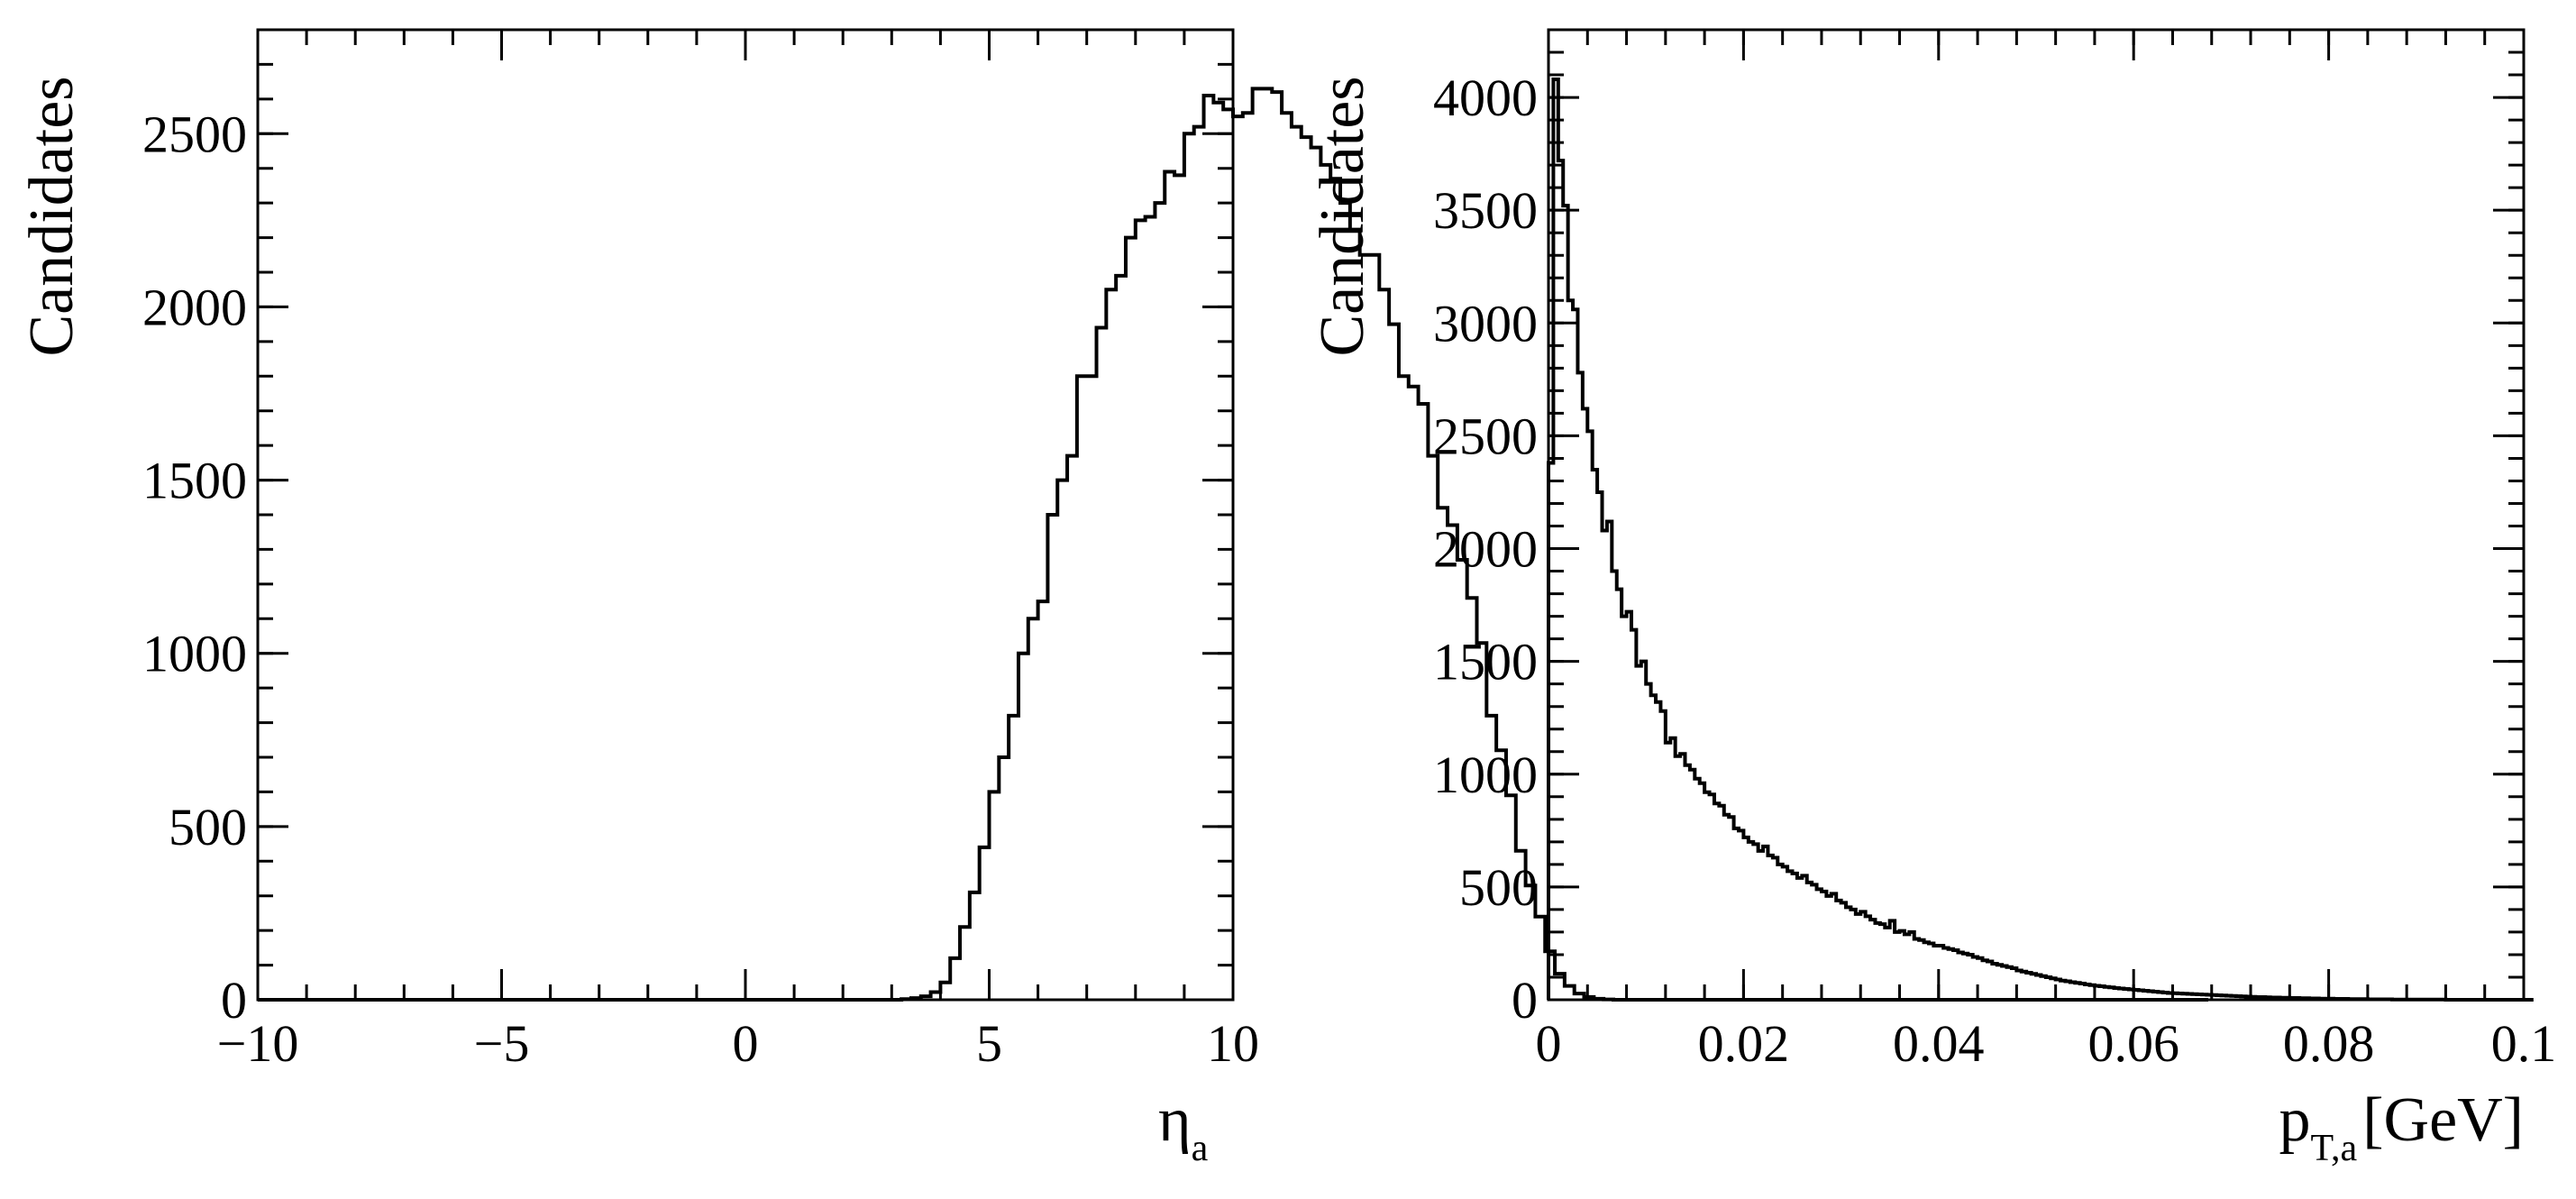  Describe the element at coordinates (502, 1043) in the screenshot. I see `eta-x-tick-label: −5` at that location.